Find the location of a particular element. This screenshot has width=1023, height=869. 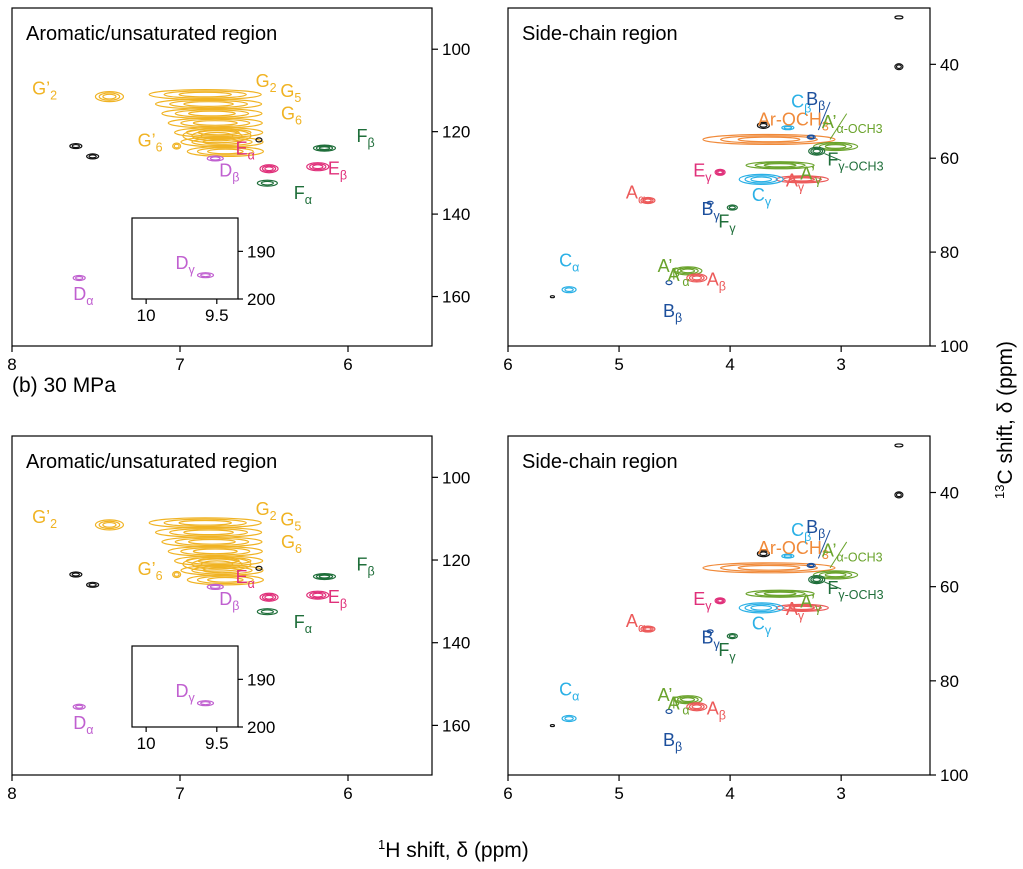

peak-label: Dα is located at coordinates (83, 725).